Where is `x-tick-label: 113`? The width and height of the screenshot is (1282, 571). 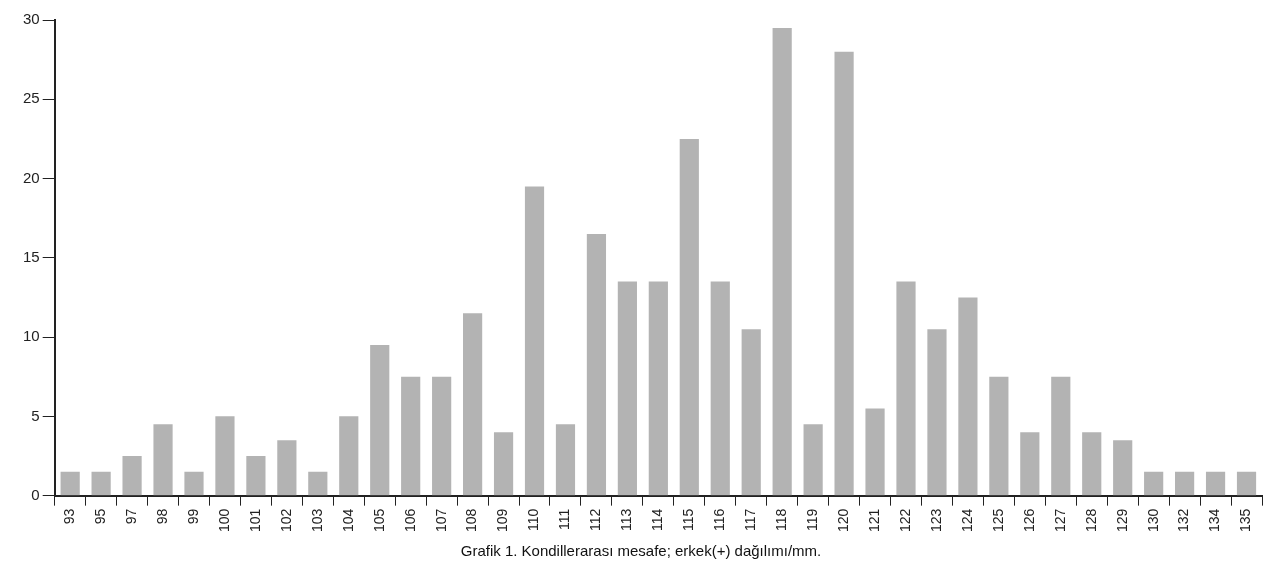 x-tick-label: 113 is located at coordinates (626, 519).